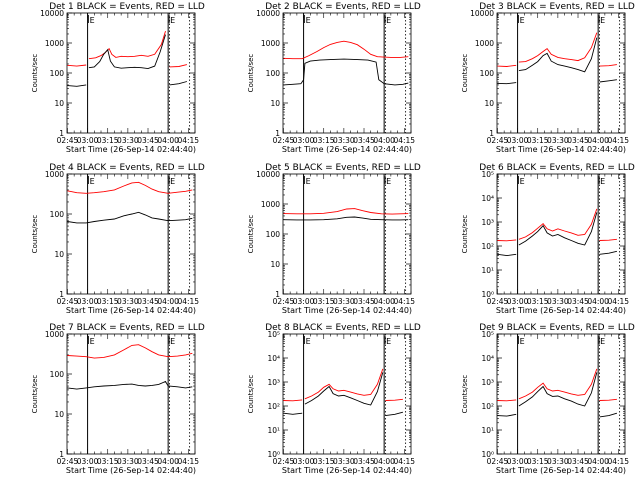 Image resolution: width=640 pixels, height=480 pixels. Describe the element at coordinates (343, 168) in the screenshot. I see `panel-title: Det 5 BLACK = Events, RED = LLD` at that location.